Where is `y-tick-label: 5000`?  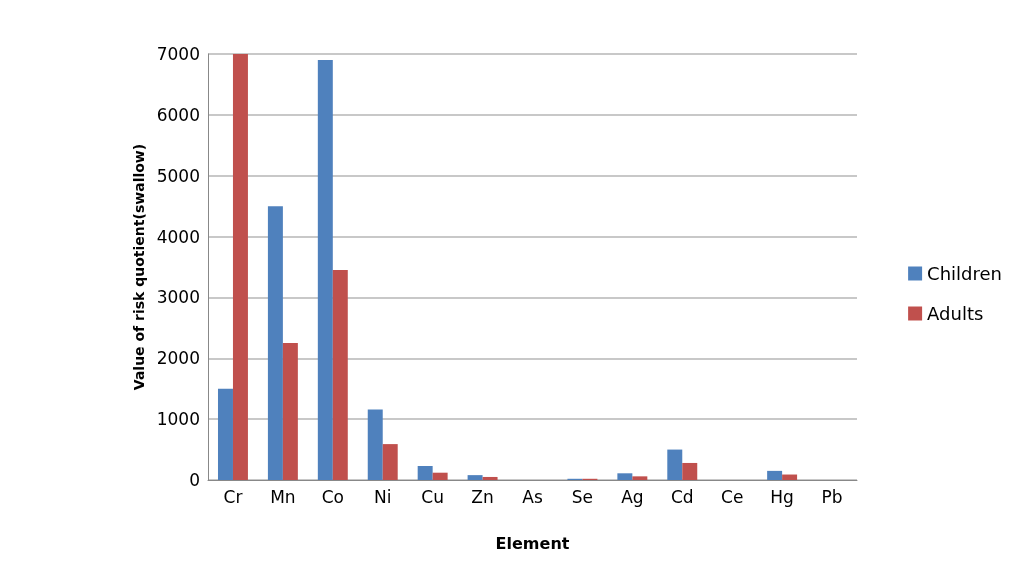 y-tick-label: 5000 is located at coordinates (178, 175).